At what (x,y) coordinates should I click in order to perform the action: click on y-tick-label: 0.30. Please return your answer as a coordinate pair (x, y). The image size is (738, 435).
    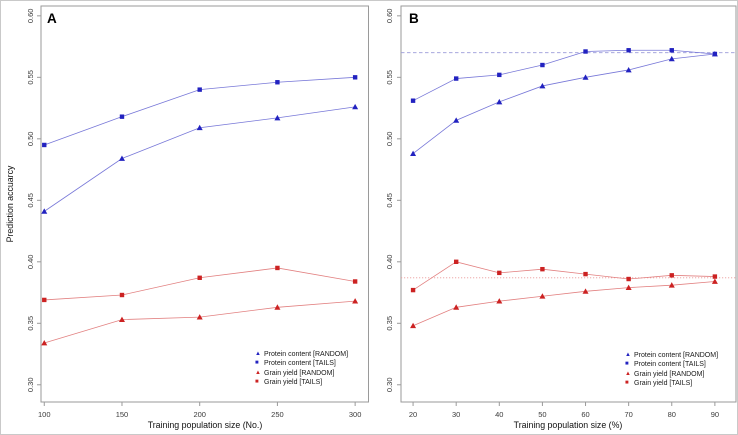
    Looking at the image, I should click on (30, 384).